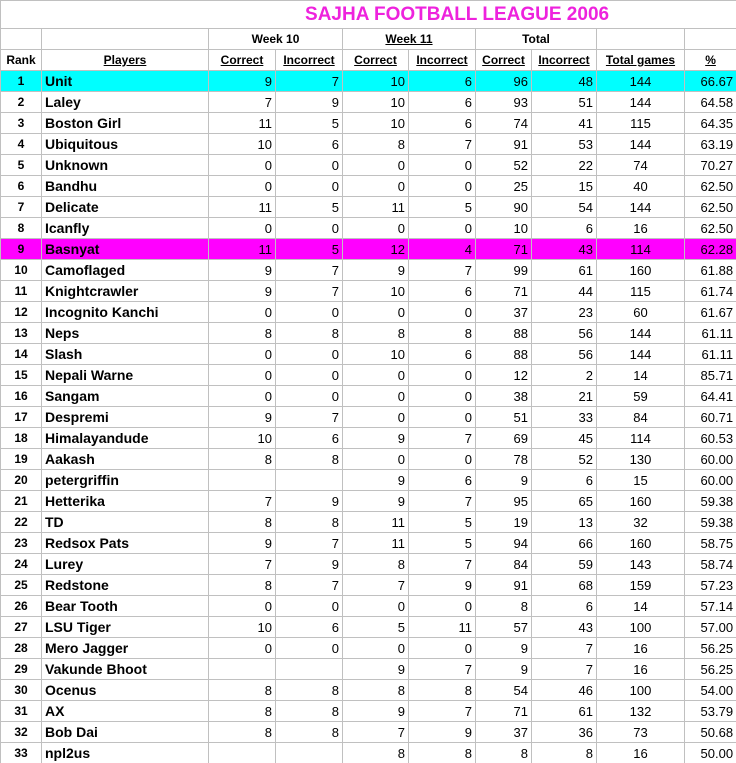 This screenshot has width=736, height=763. I want to click on player-name-cell: Neps, so click(125, 333).